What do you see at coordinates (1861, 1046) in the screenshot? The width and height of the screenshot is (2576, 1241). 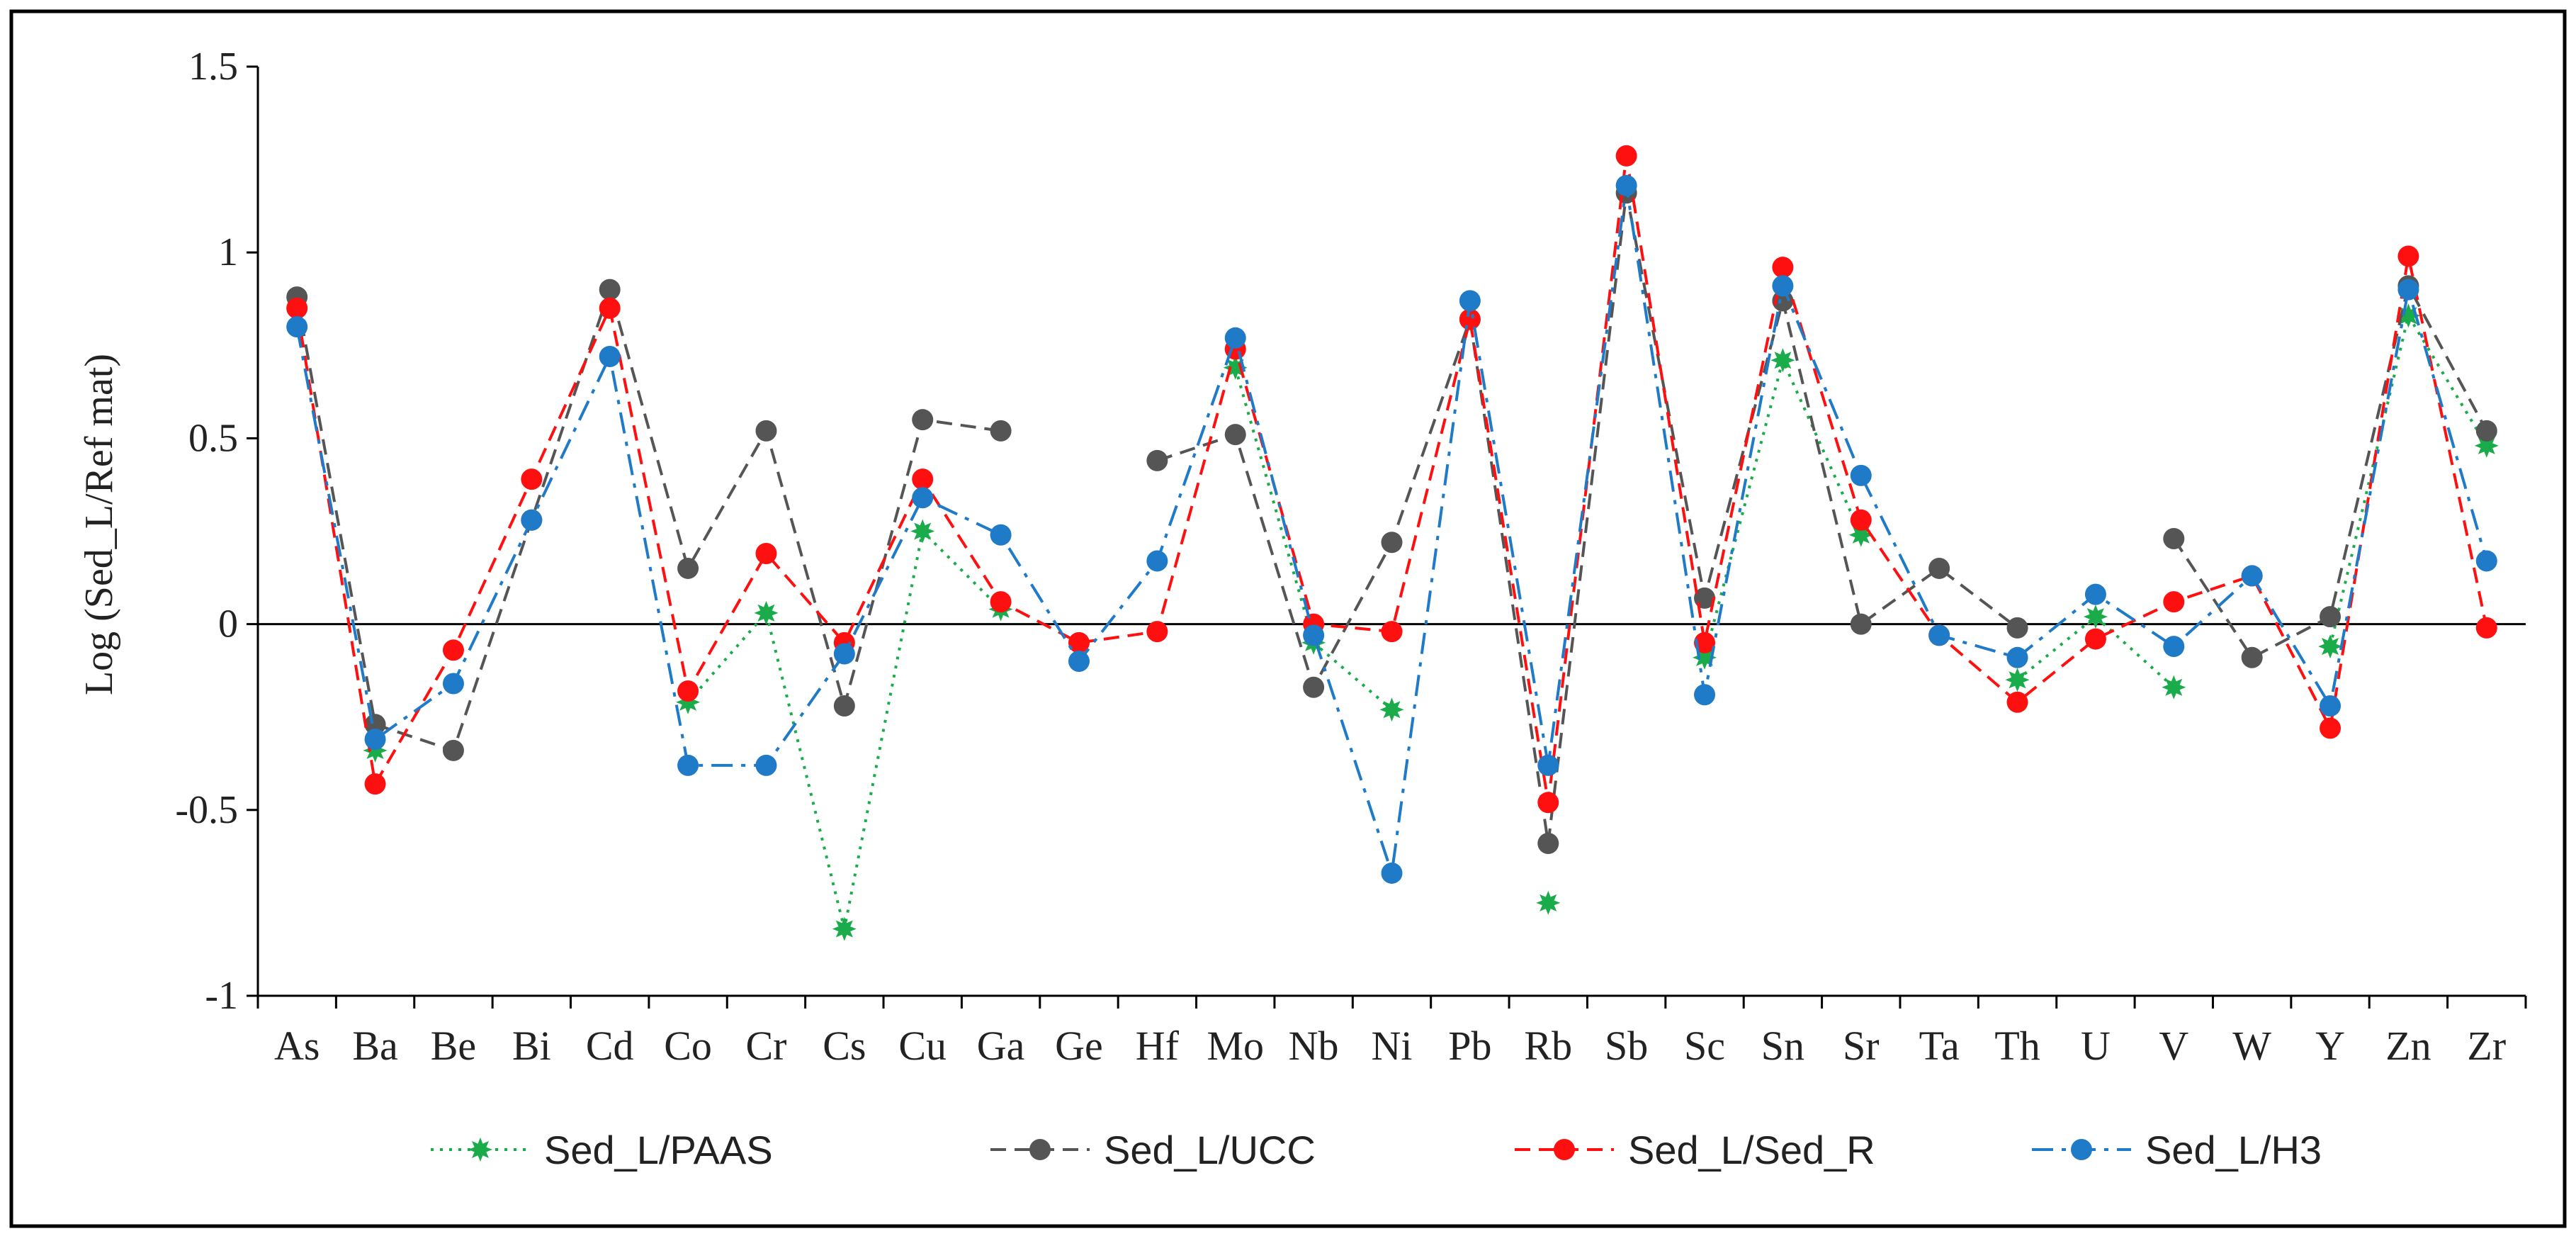 I see `x-tick-label: Sr` at bounding box center [1861, 1046].